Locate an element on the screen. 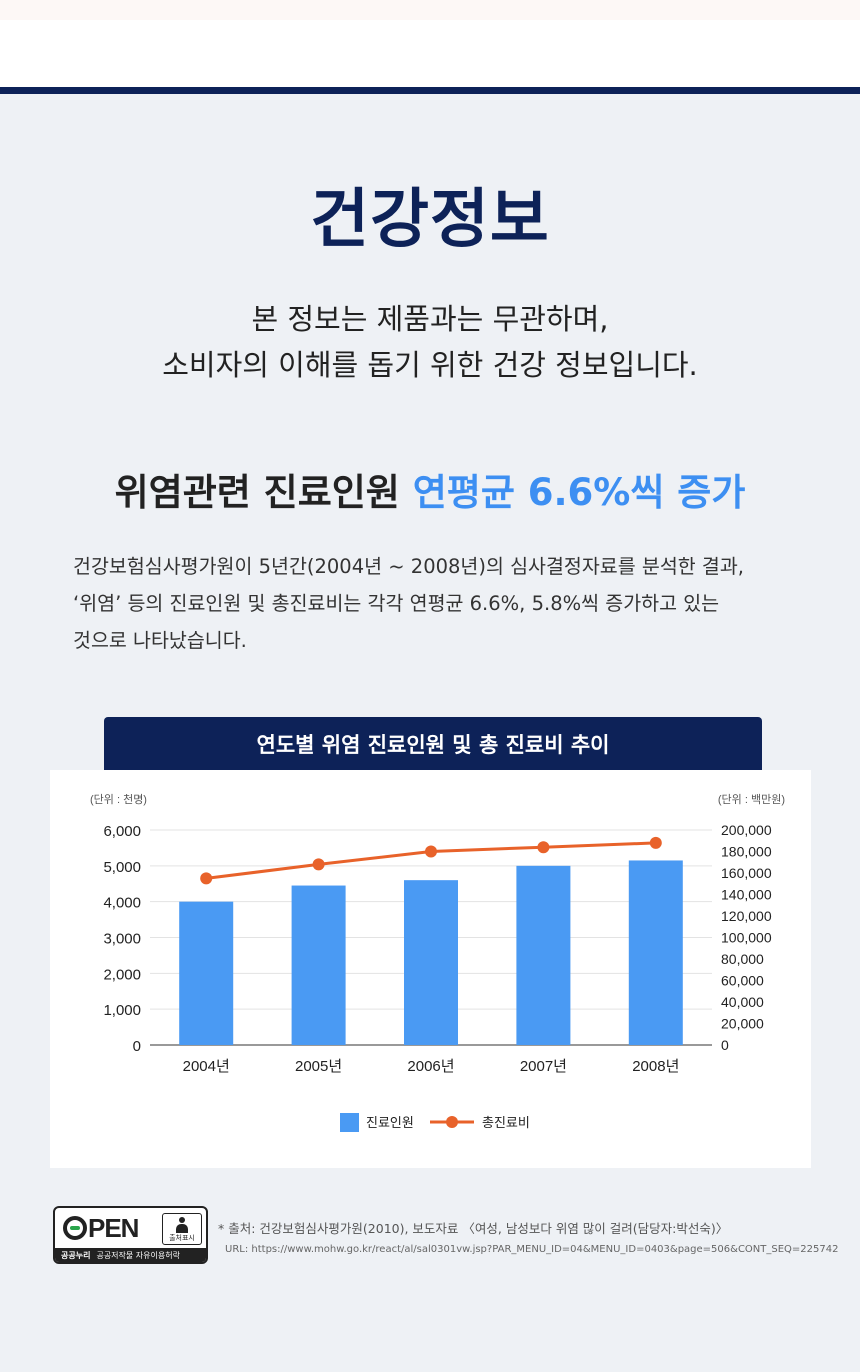  right-tick-label: 20,000 is located at coordinates (742, 1024).